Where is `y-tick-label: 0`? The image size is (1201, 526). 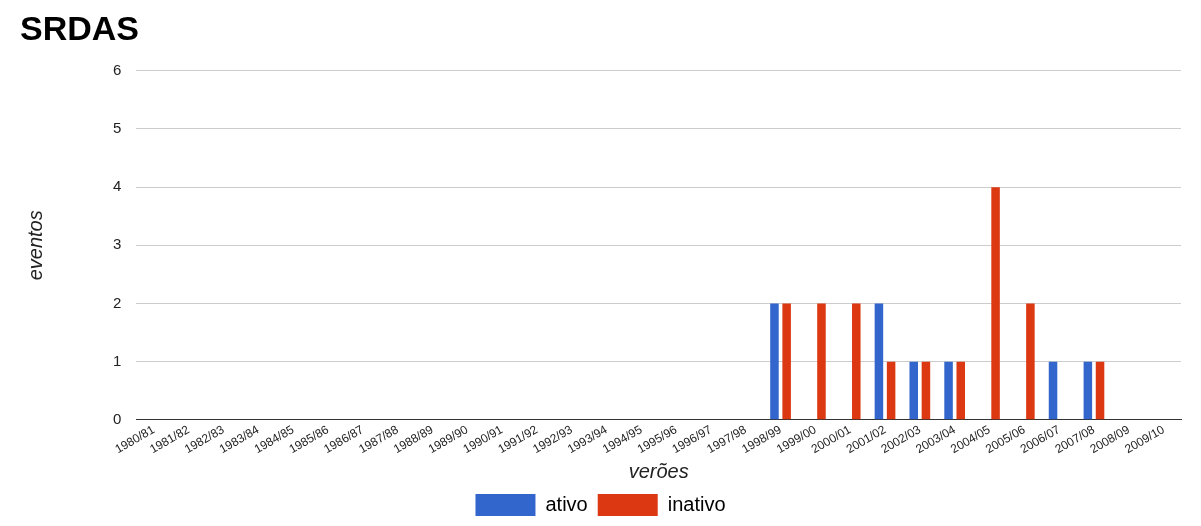 y-tick-label: 0 is located at coordinates (117, 418).